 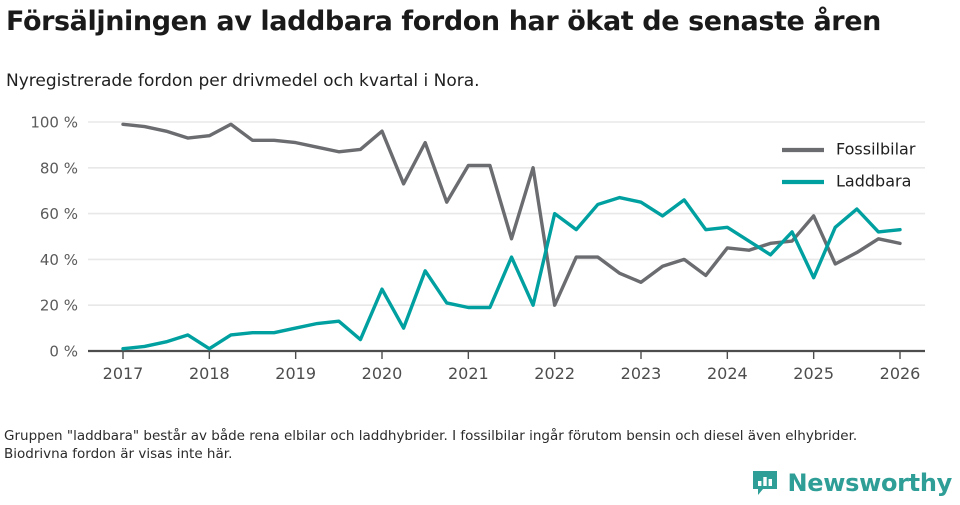 What do you see at coordinates (123, 373) in the screenshot?
I see `x-axis-tick-label: 2017` at bounding box center [123, 373].